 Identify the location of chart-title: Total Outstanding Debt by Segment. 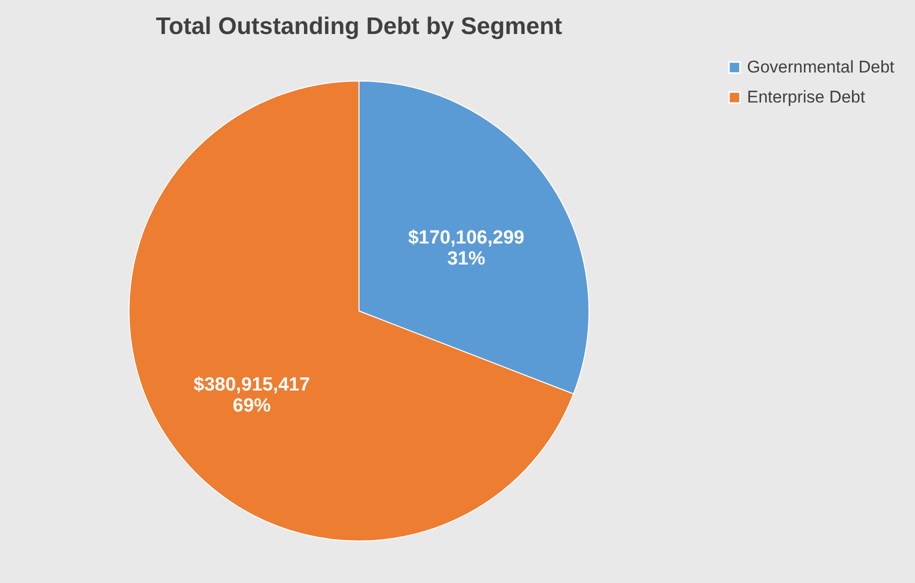
(359, 26).